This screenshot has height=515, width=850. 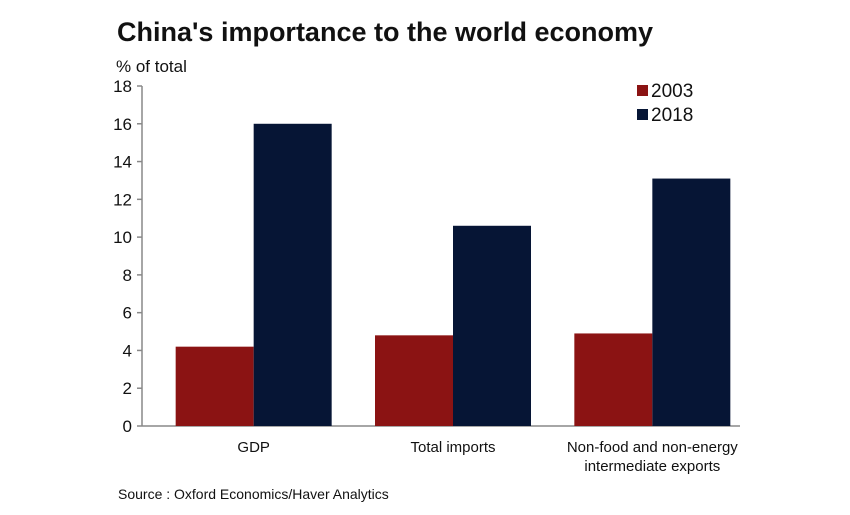 What do you see at coordinates (122, 86) in the screenshot?
I see `y-tick-label: 18` at bounding box center [122, 86].